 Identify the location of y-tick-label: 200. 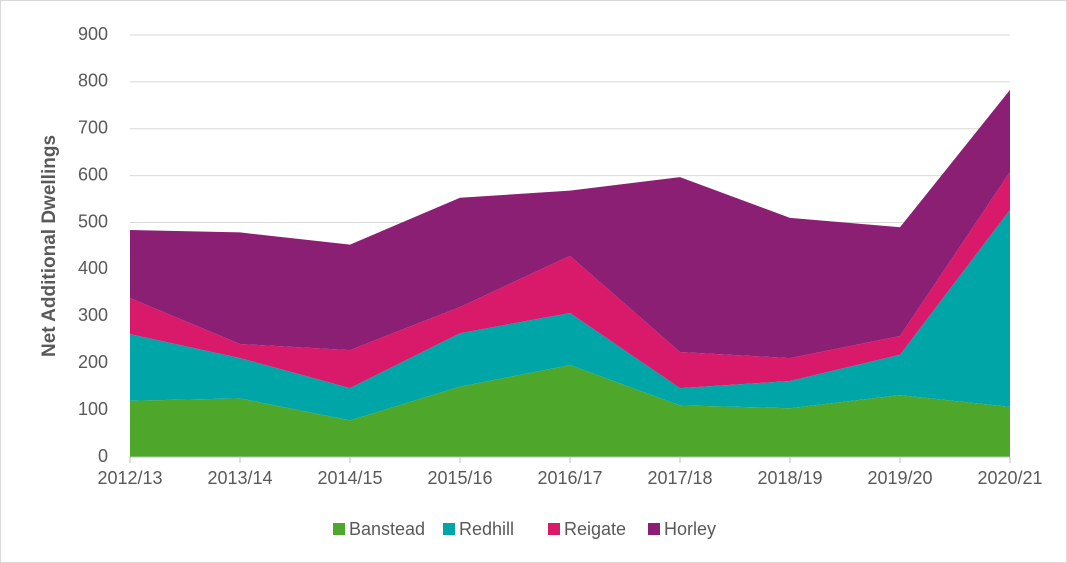
(93, 362).